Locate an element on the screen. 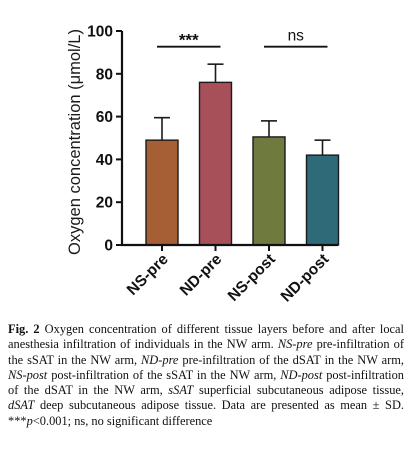 The image size is (409, 466). caption-italic-term: NS-pre is located at coordinates (295, 344).